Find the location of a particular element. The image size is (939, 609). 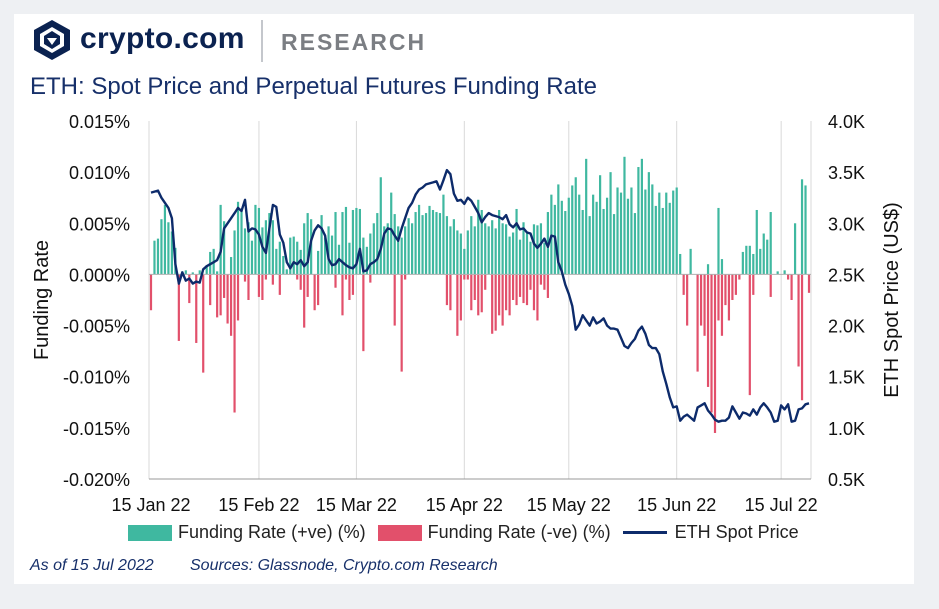

y-tick-label: -0.015% is located at coordinates (96, 429).